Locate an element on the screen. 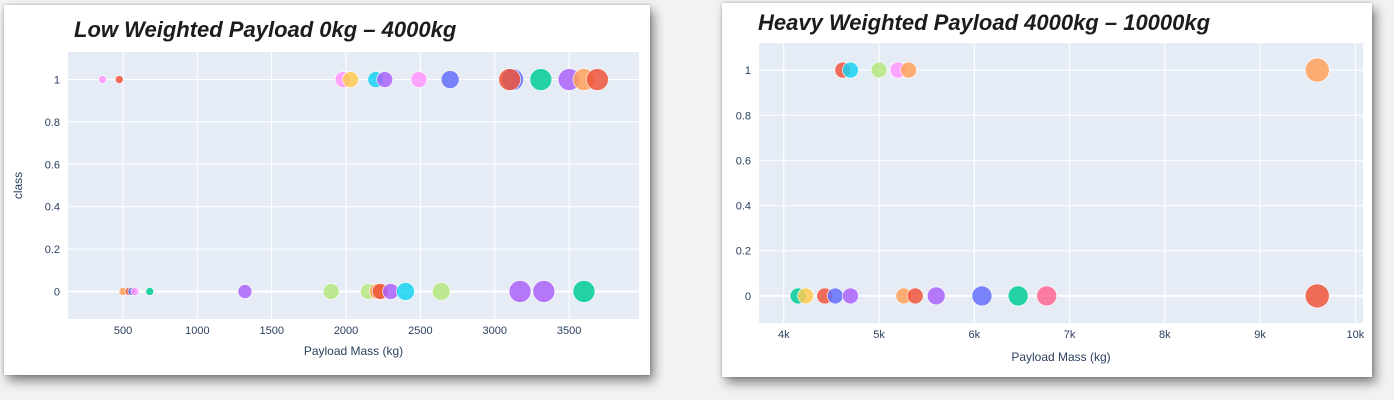 This screenshot has width=1394, height=400. x-tick-label: 6k is located at coordinates (974, 335).